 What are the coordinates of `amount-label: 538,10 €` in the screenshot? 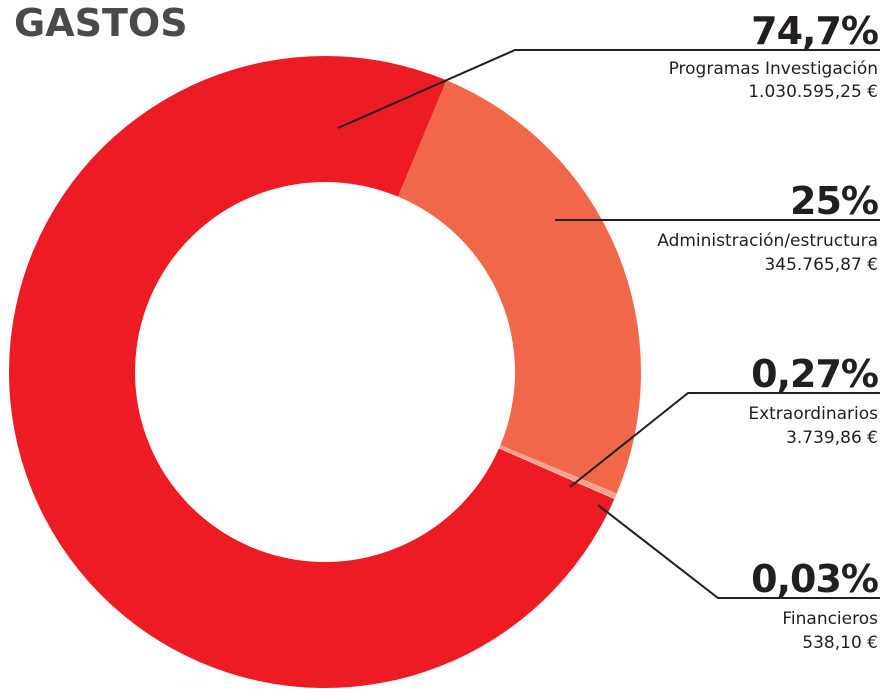 It's located at (840, 643).